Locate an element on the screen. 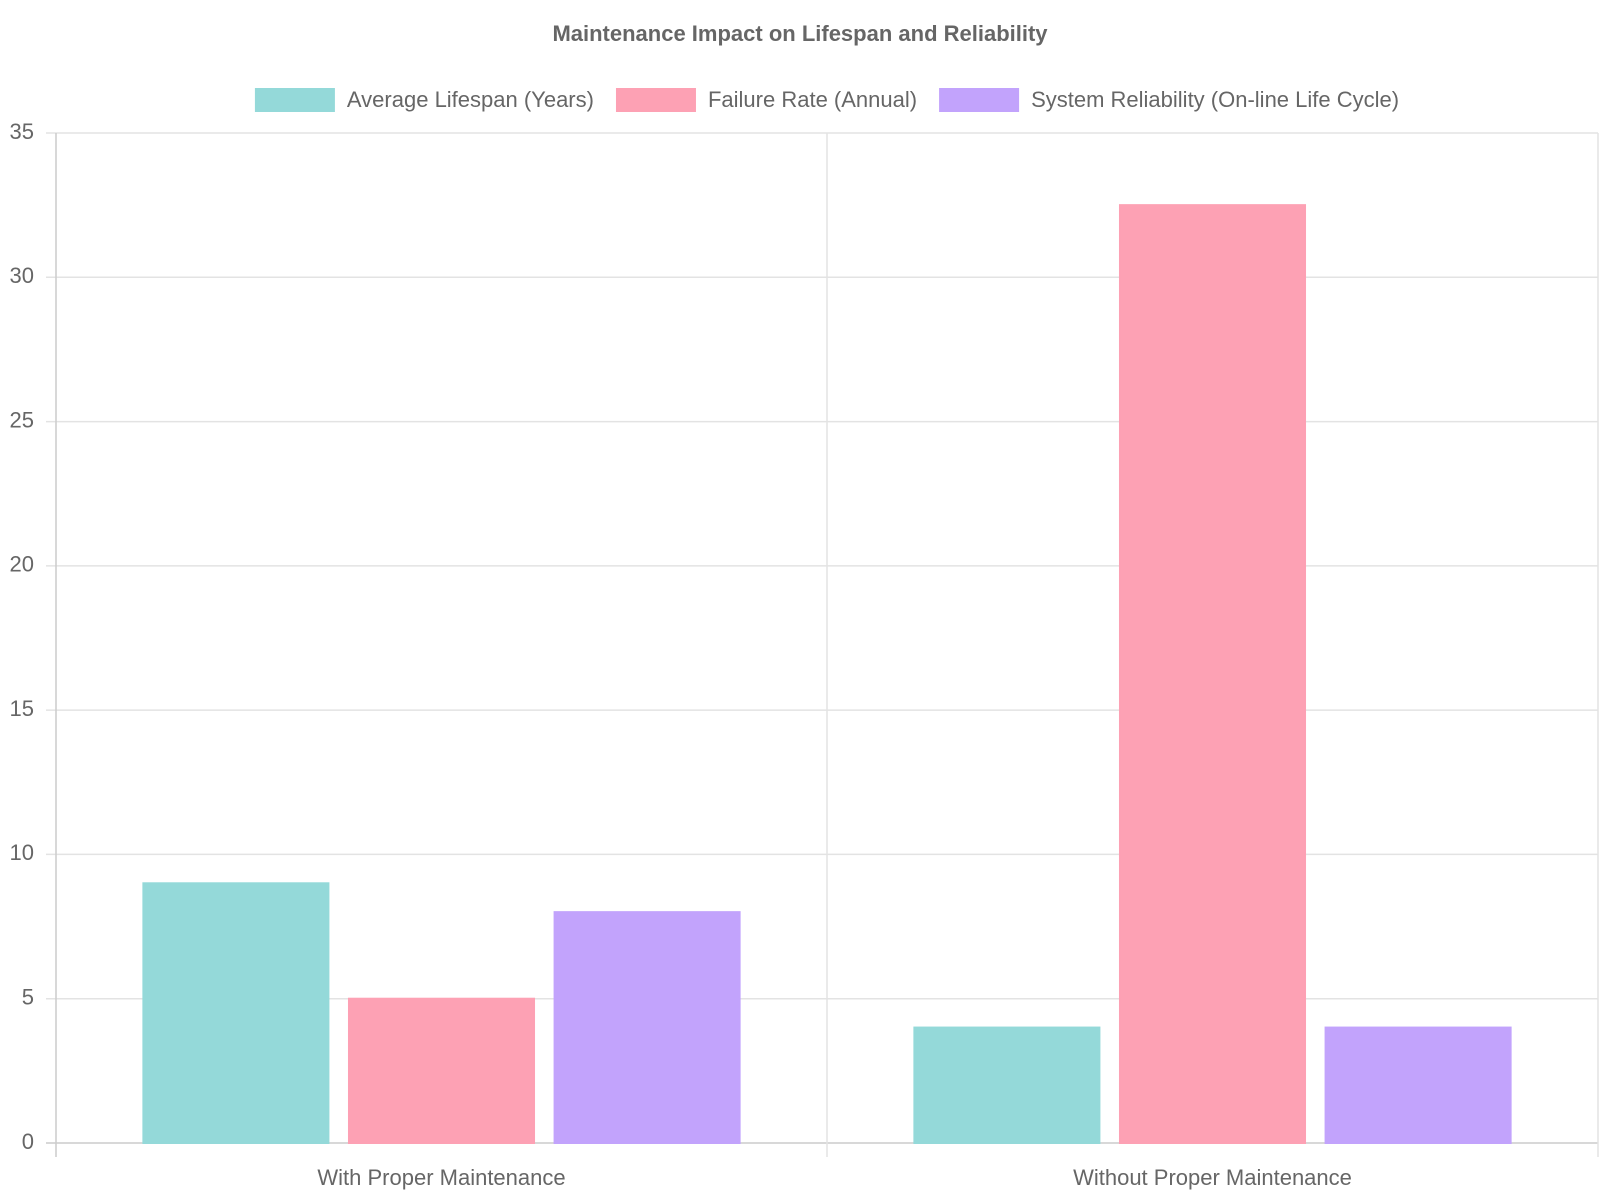 The height and width of the screenshot is (1200, 1600). y-tick-label: 10 is located at coordinates (22, 852).